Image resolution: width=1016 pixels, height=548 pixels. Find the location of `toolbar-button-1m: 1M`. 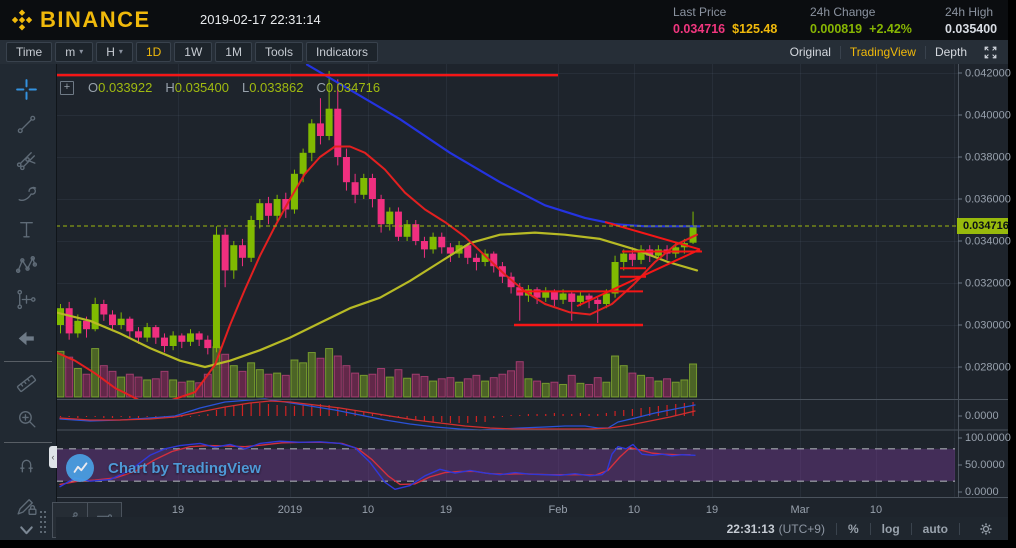

toolbar-button-1m: 1M is located at coordinates (233, 52).